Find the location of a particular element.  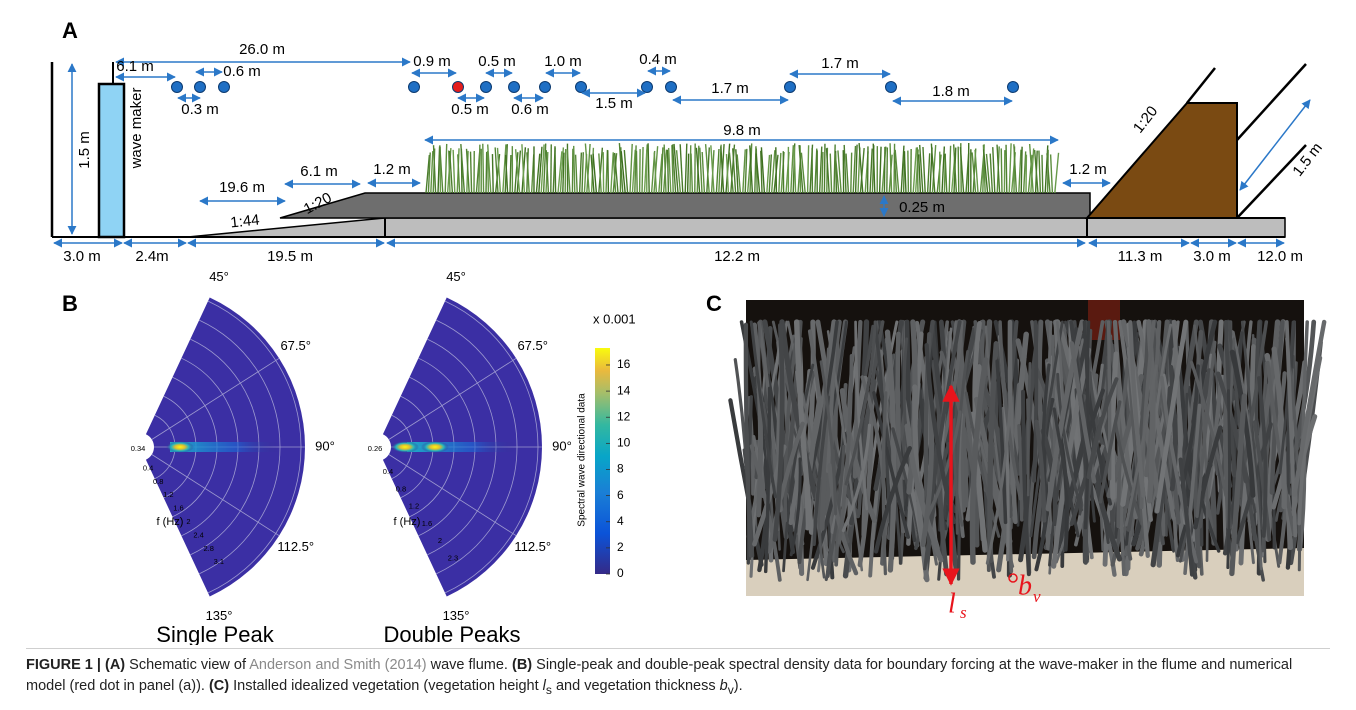

radial-label: 0.4 is located at coordinates (388, 471).